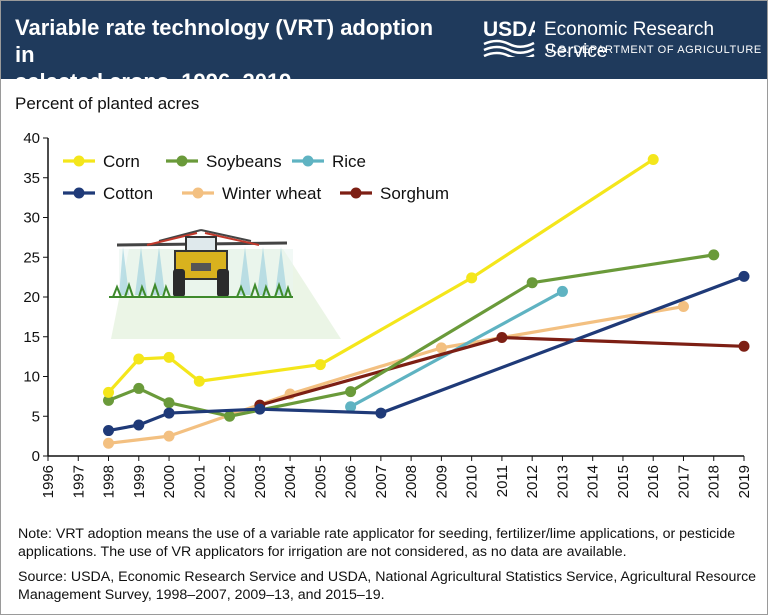 The width and height of the screenshot is (768, 615). I want to click on legend-label: Rice, so click(349, 161).